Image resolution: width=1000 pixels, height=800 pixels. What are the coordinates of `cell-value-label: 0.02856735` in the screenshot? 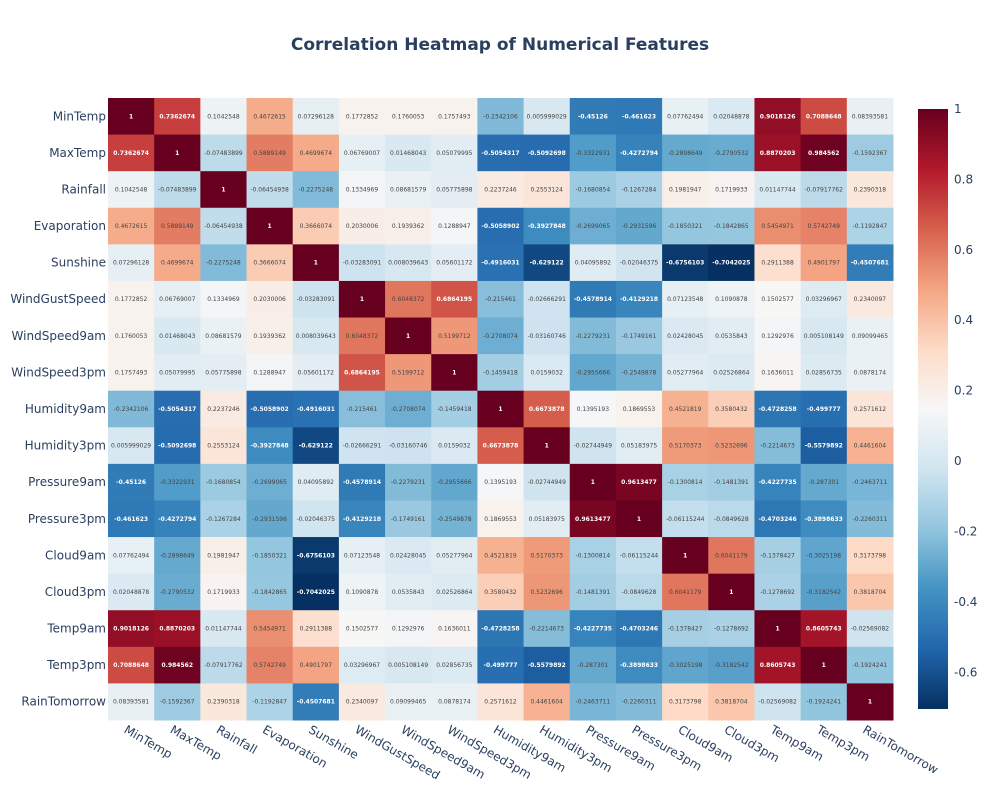 It's located at (454, 665).